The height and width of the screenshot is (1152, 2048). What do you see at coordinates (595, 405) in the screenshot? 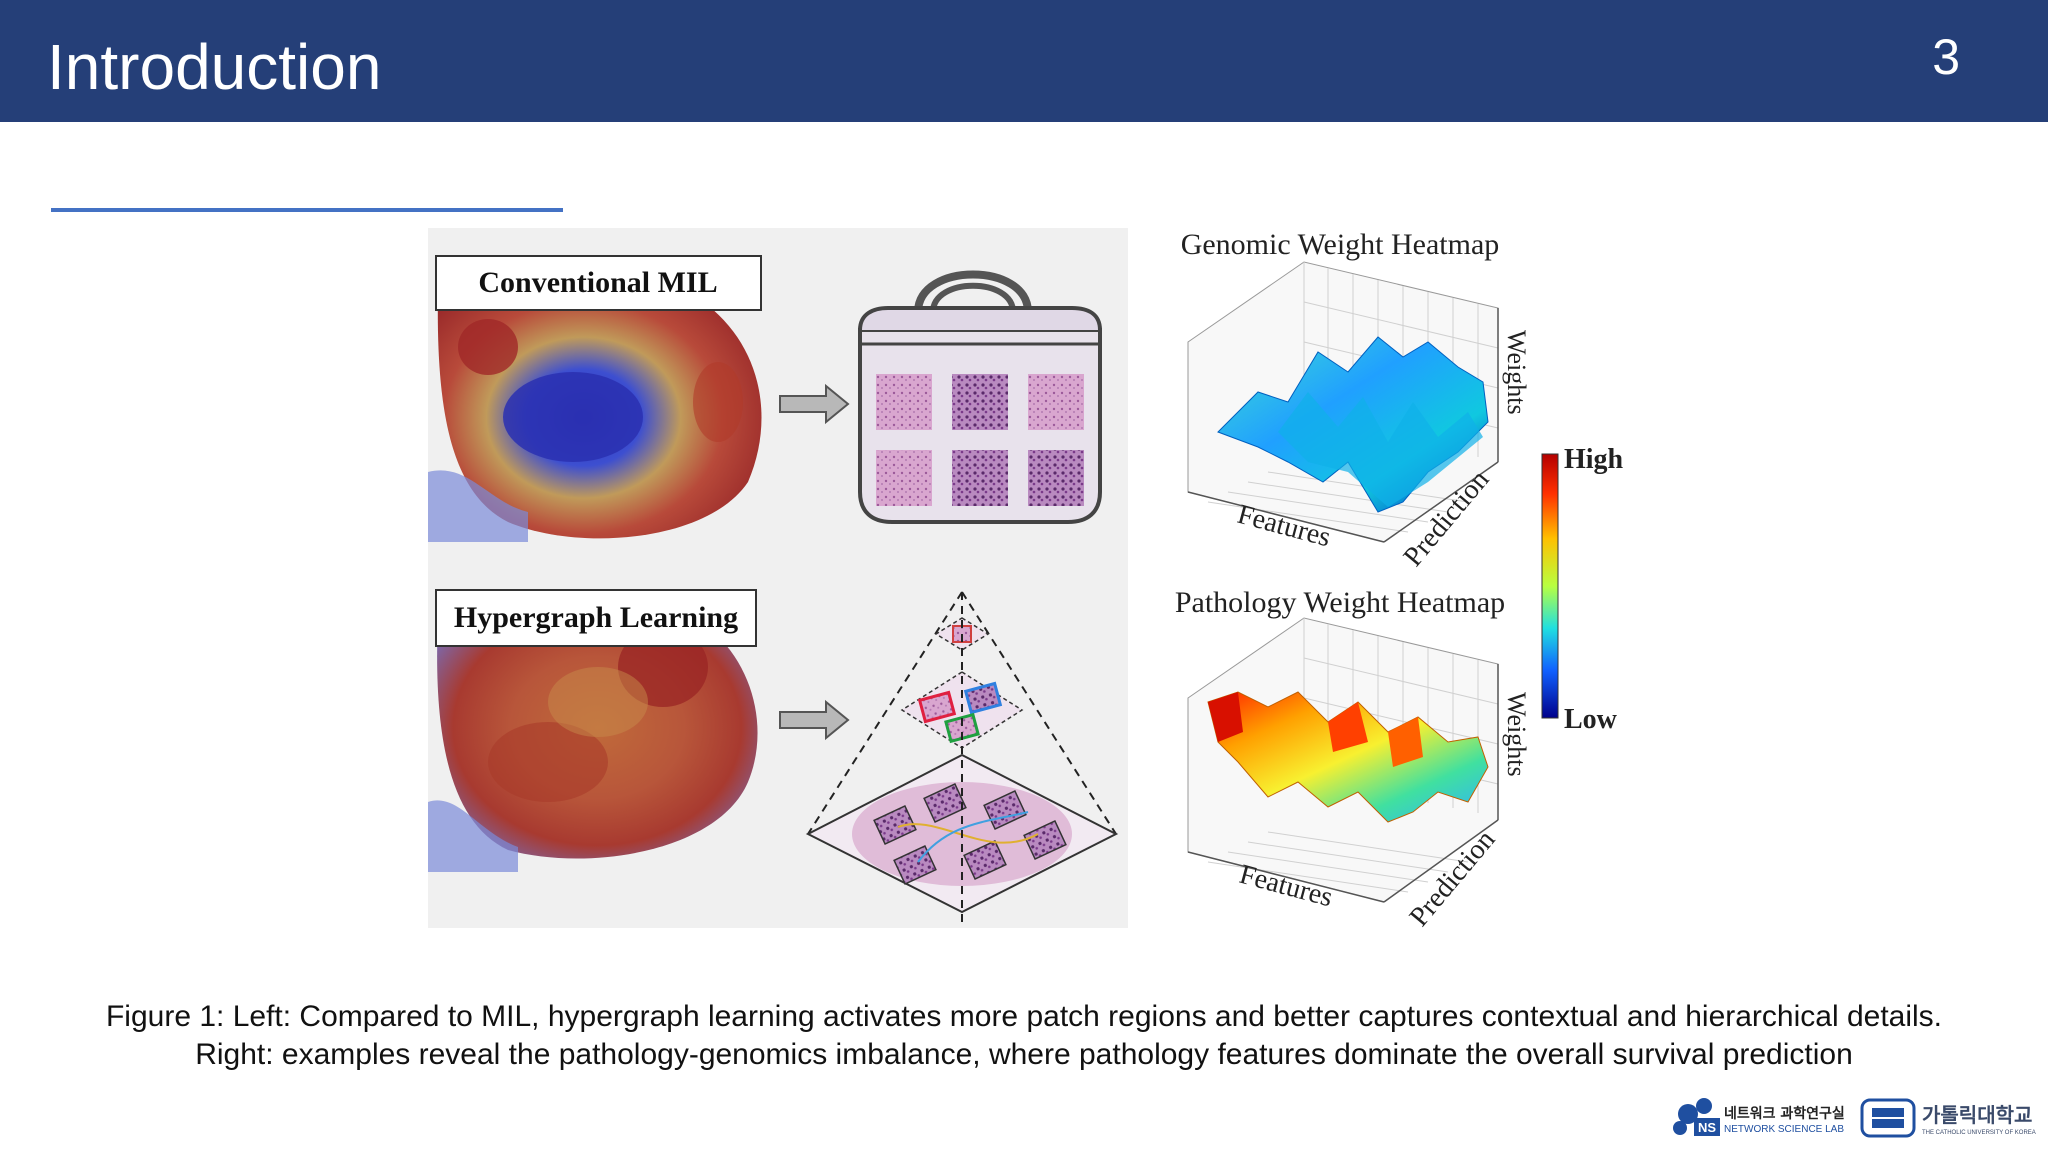
I see `wsi-heatmap-conventional` at bounding box center [595, 405].